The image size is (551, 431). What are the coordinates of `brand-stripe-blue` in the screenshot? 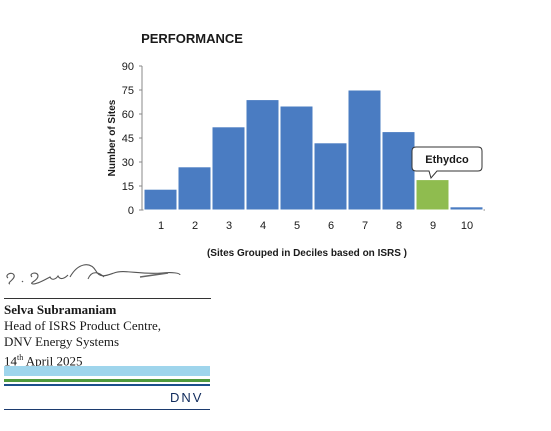 It's located at (107, 385).